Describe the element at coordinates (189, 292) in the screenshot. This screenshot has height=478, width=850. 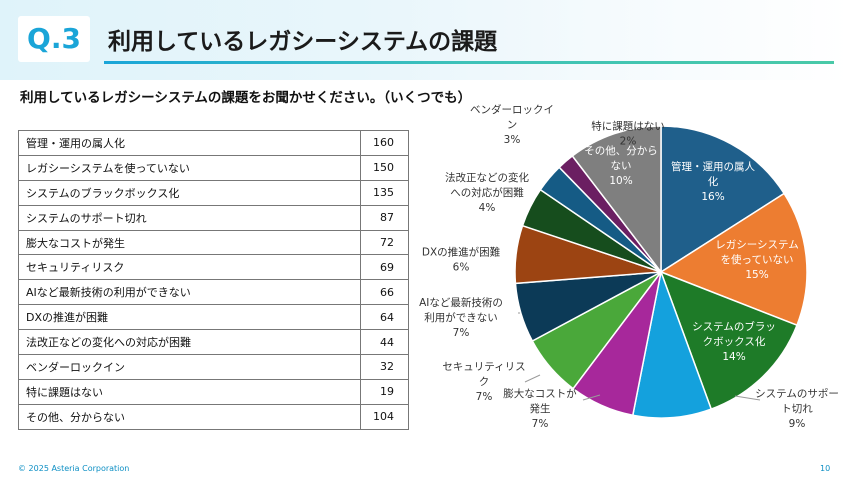
I see `table-cell-label: AIなど最新技術の利用ができない` at that location.